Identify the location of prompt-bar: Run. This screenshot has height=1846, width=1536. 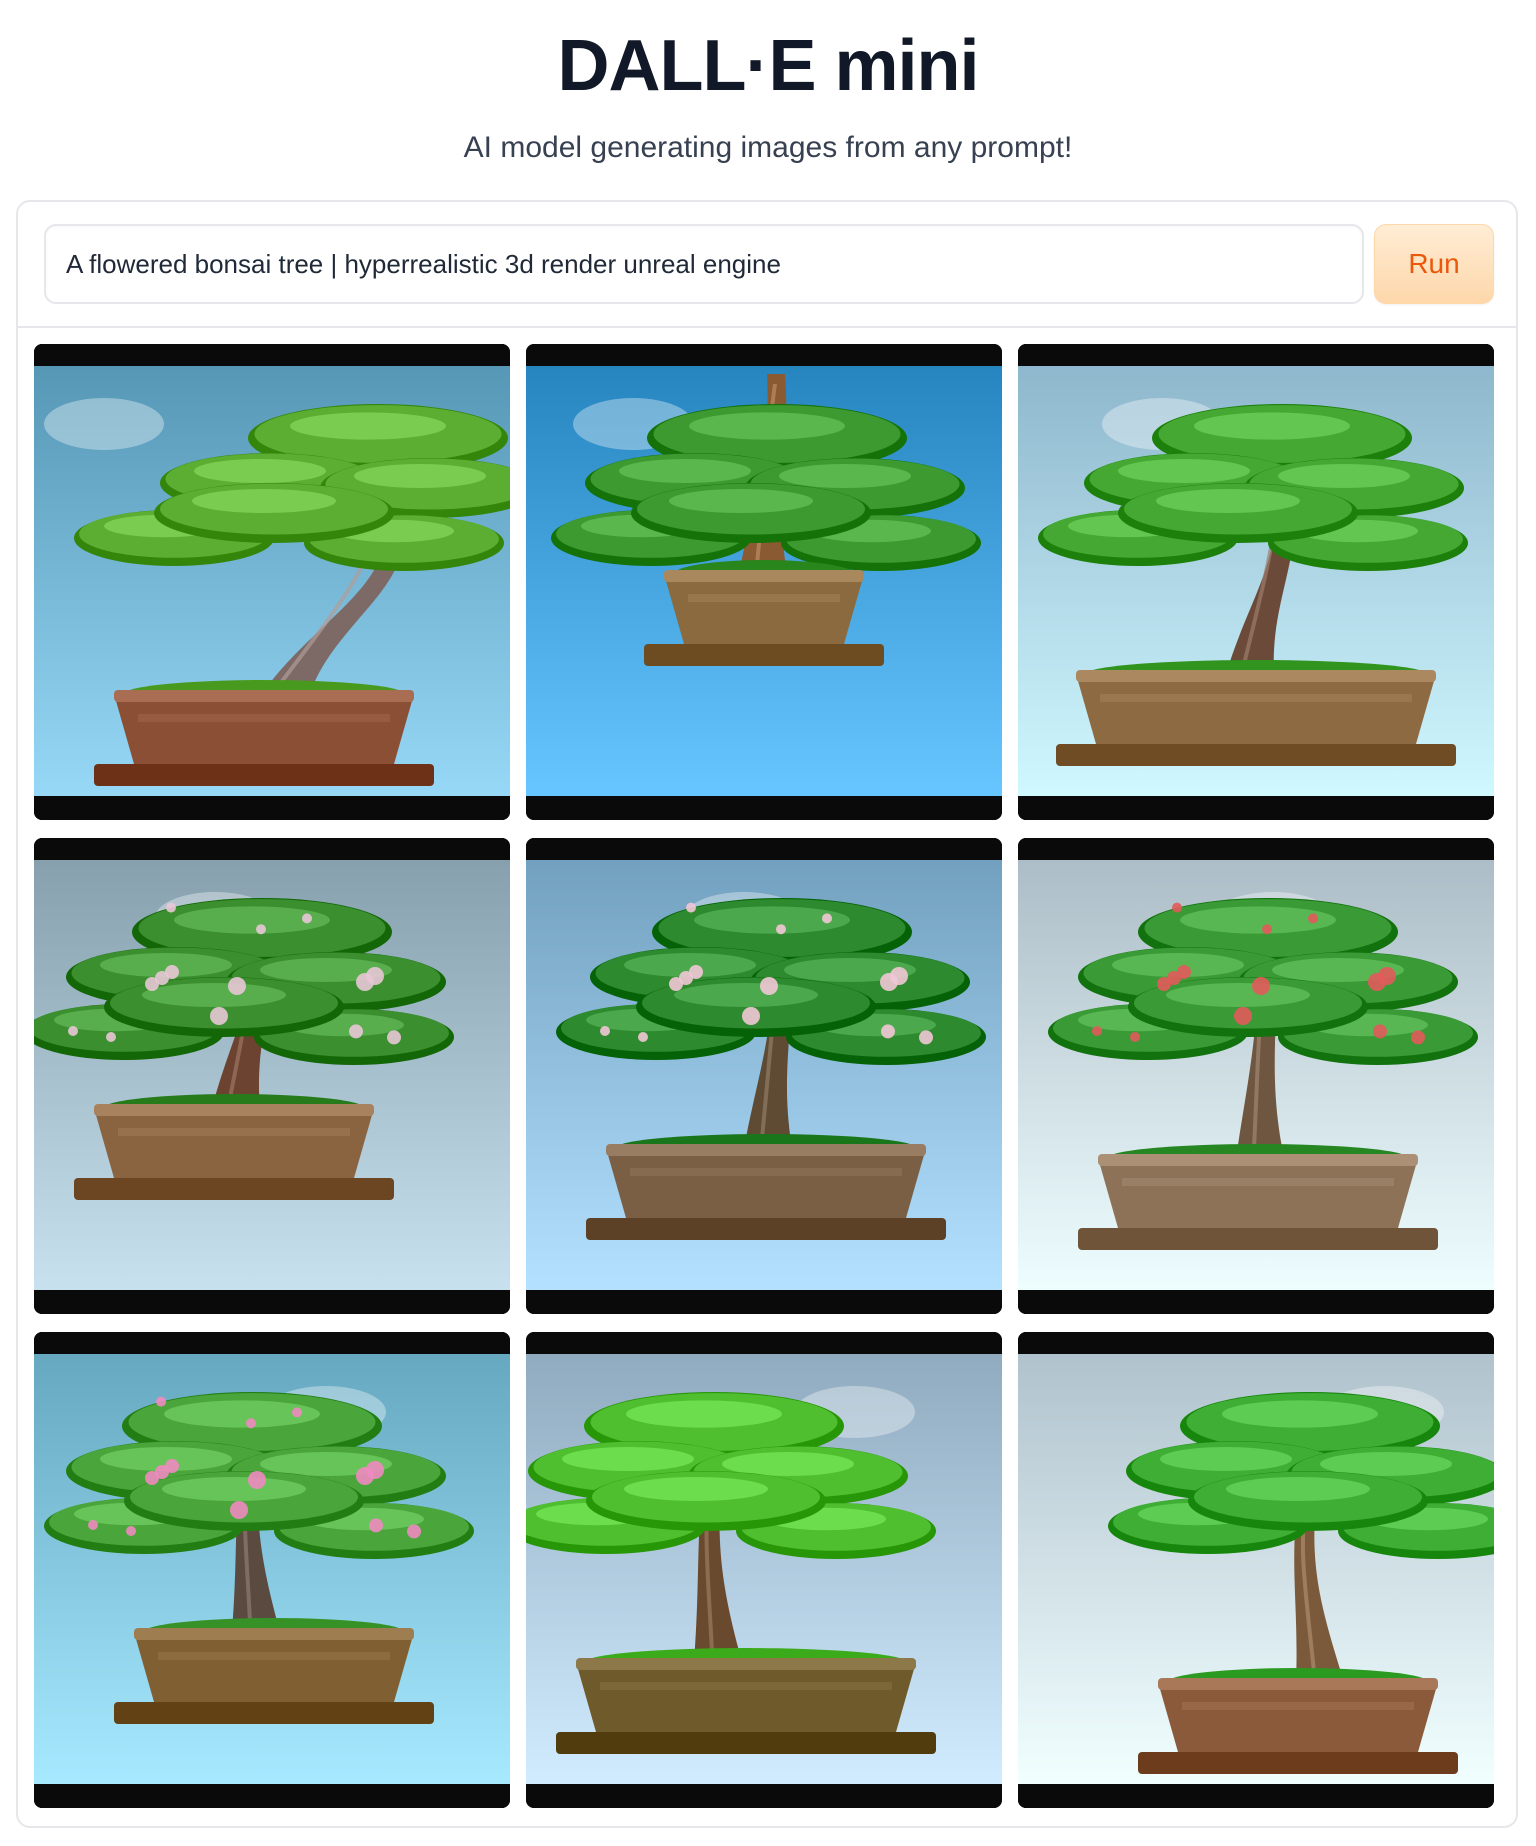
(767, 265).